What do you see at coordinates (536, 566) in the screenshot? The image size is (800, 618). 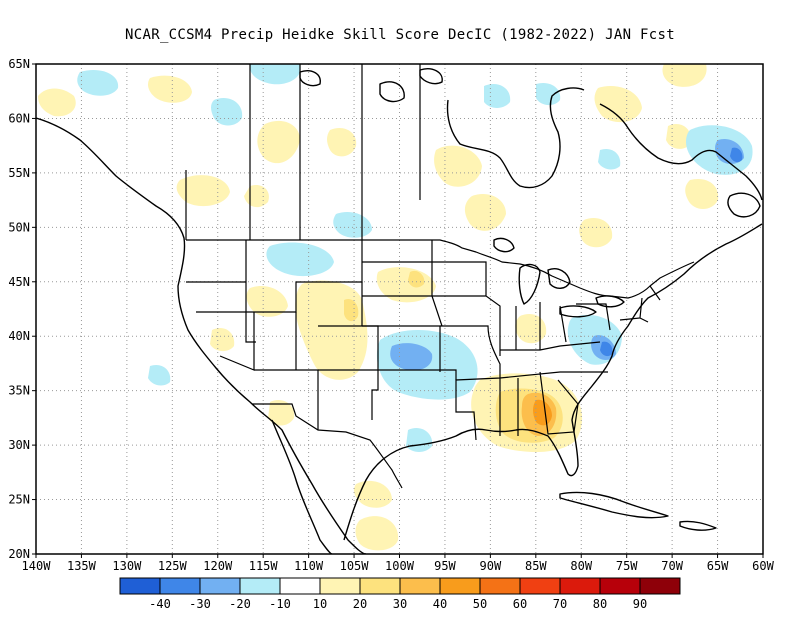 I see `lon-label: 85W` at bounding box center [536, 566].